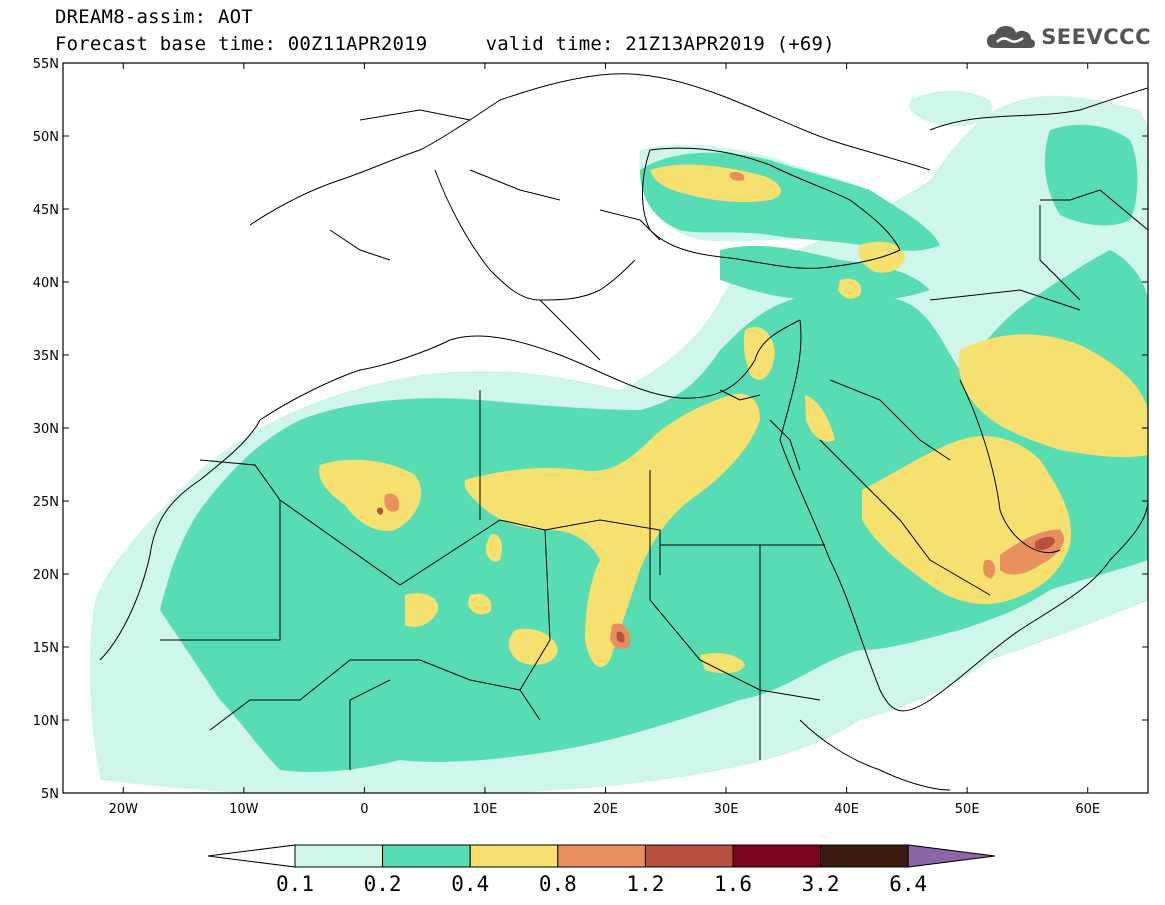  I want to click on colorbar-level-label: 6.4, so click(908, 884).